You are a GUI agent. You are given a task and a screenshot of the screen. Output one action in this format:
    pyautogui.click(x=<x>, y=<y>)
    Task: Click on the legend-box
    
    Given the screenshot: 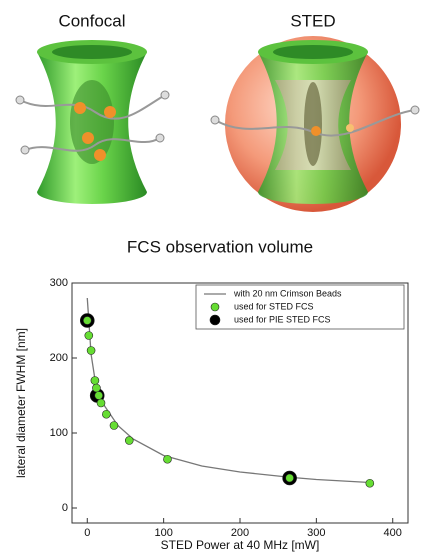 What is the action you would take?
    pyautogui.click(x=300, y=307)
    